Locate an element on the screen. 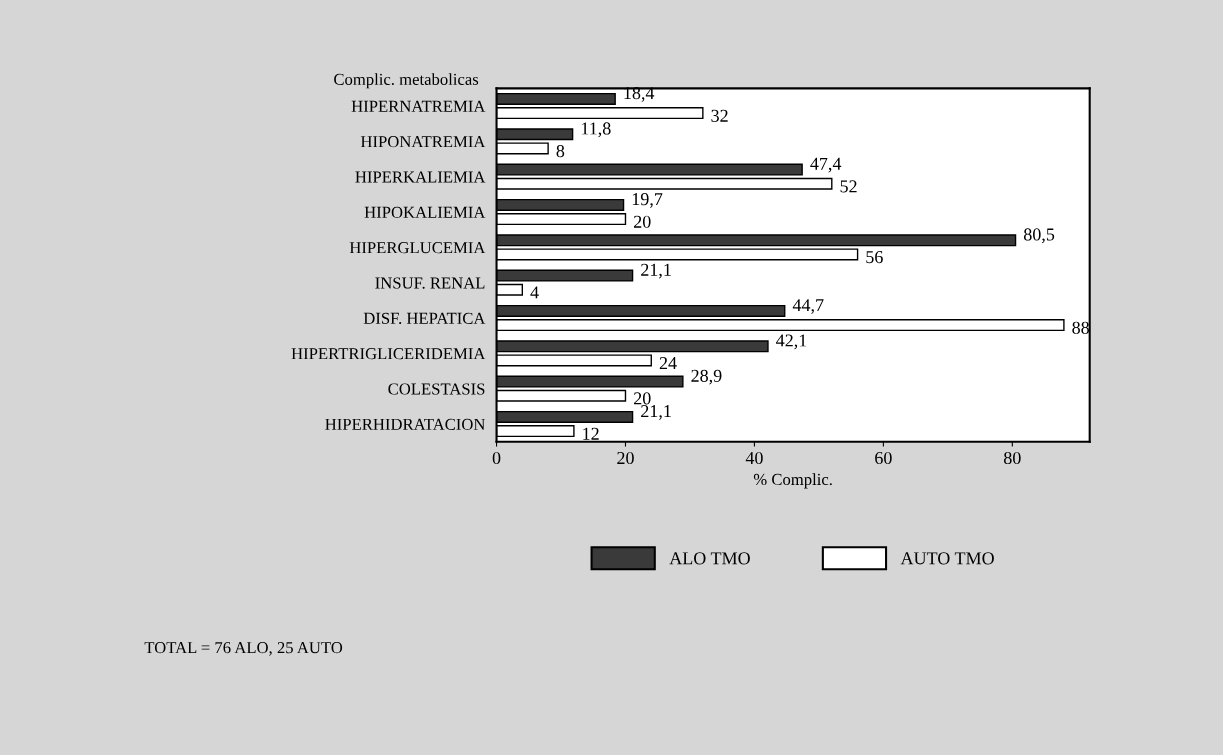 This screenshot has width=1223, height=755. data-label: 80,5 is located at coordinates (1039, 236).